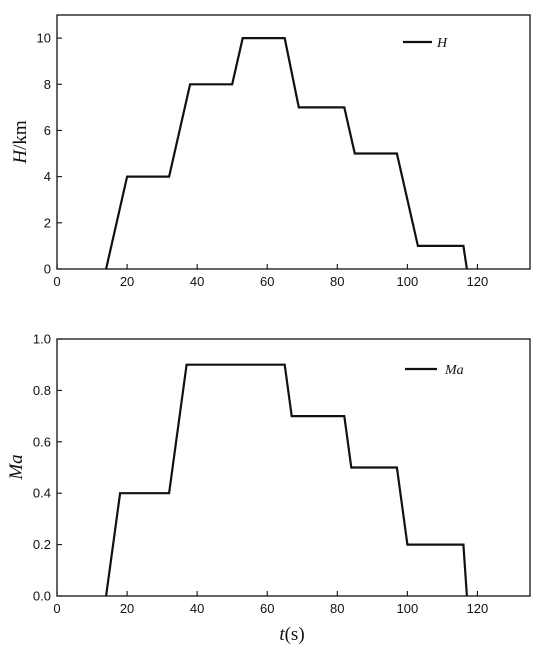  Describe the element at coordinates (20, 135) in the screenshot. I see `y-axis-label-unit: /km` at that location.